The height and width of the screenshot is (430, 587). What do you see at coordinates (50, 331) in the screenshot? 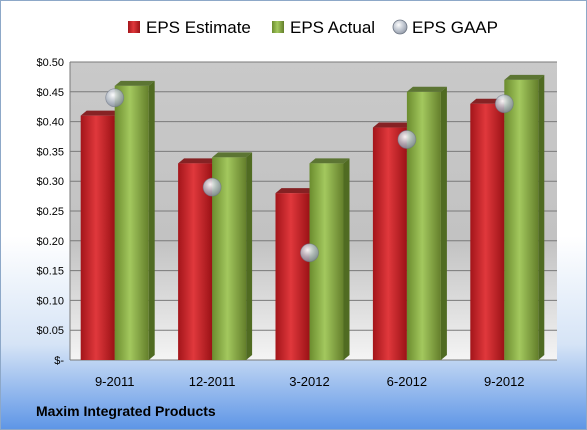
I see `y-tick-label: $0.05` at bounding box center [50, 331].